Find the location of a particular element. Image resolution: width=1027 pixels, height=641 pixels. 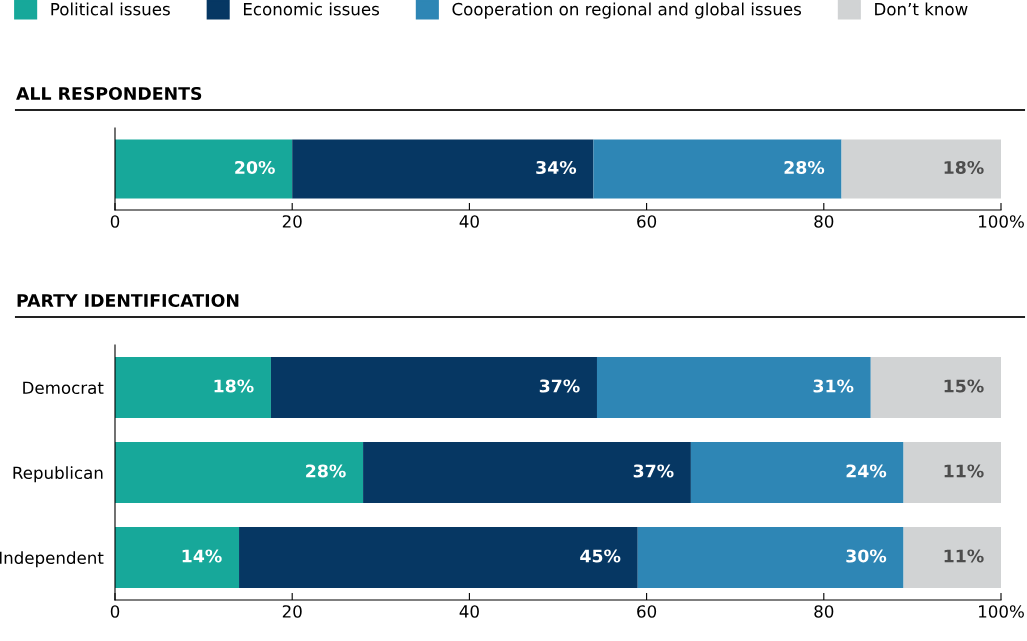

data-label: 15% is located at coordinates (964, 386).